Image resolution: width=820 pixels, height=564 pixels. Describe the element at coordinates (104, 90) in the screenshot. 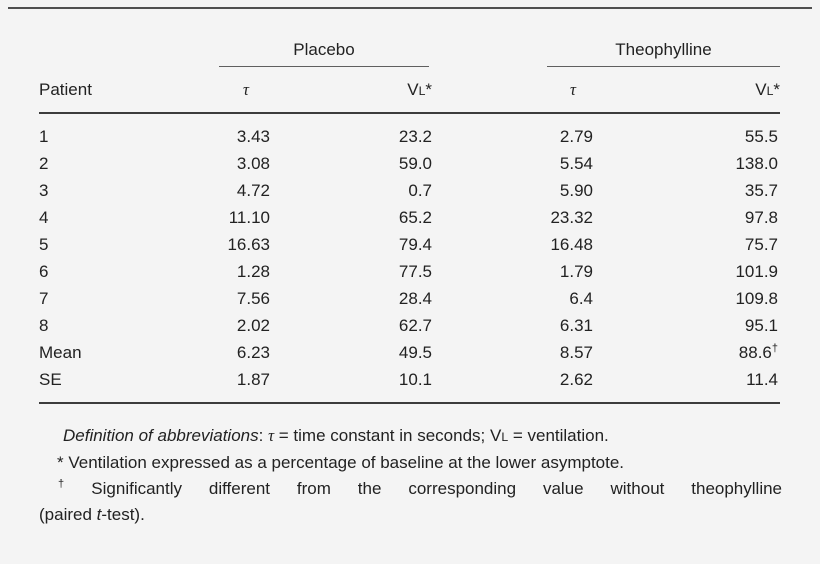

I see `col-header-patient: Patient` at that location.